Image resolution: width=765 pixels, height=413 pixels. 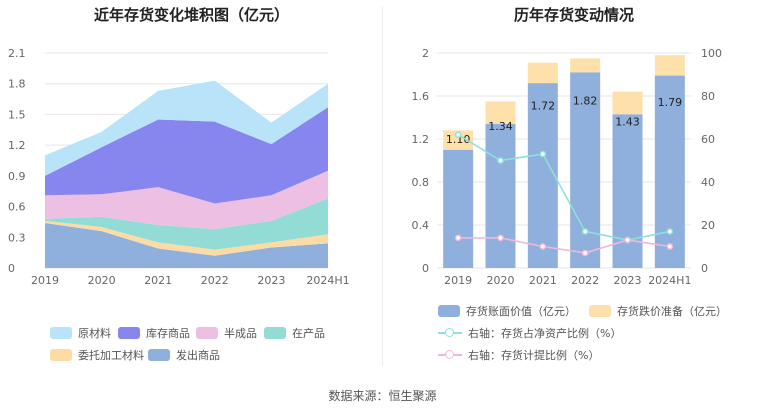 I want to click on legend-label: 原材料, so click(x=94, y=333).